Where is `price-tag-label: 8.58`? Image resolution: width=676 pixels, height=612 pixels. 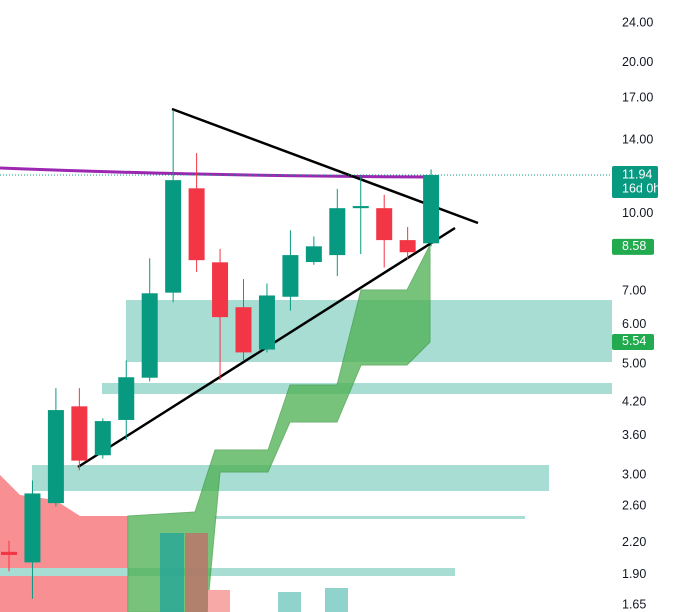 price-tag-label: 8.58 is located at coordinates (634, 246).